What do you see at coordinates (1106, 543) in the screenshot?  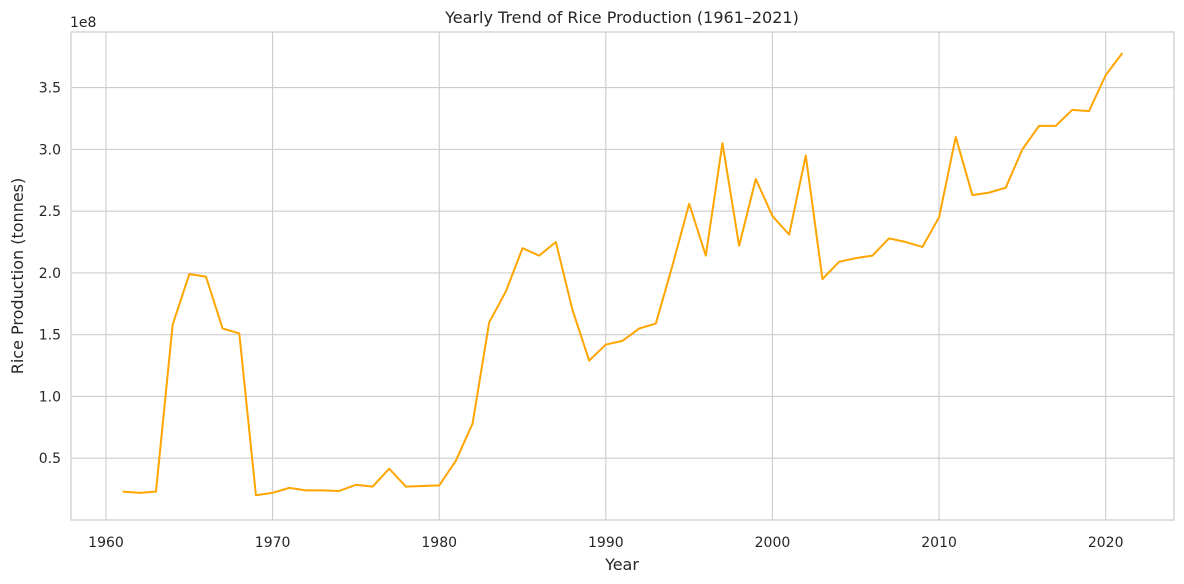 I see `x-tick-label: 2020` at bounding box center [1106, 543].